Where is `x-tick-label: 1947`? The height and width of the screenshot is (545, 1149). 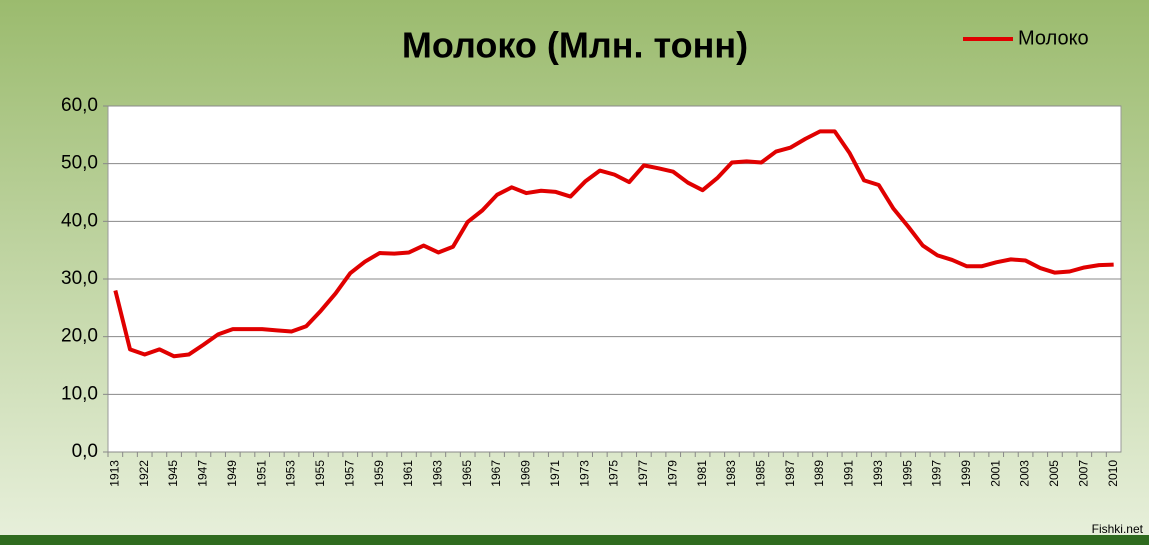 x-tick-label: 1947 is located at coordinates (203, 473).